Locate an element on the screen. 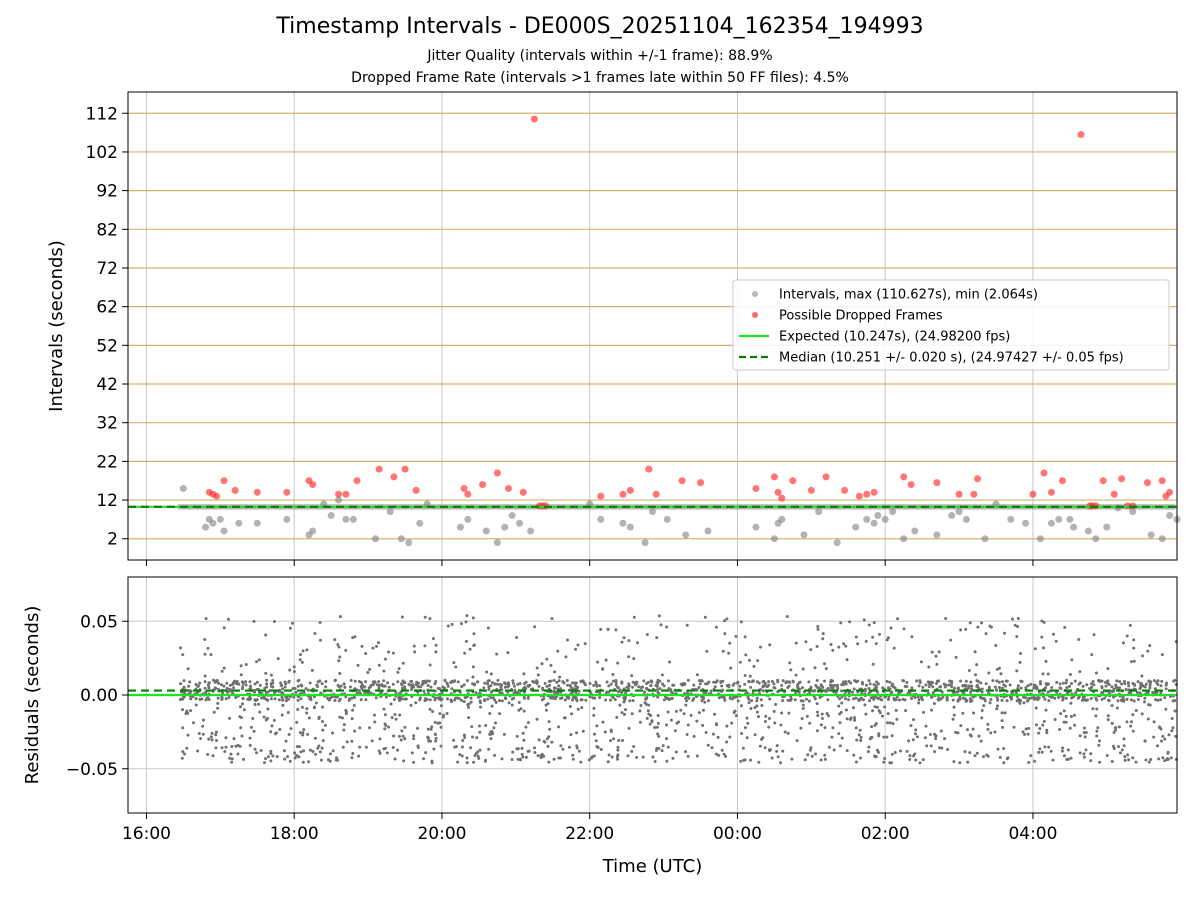 The image size is (1200, 900). intervals-series is located at coordinates (680, 515).